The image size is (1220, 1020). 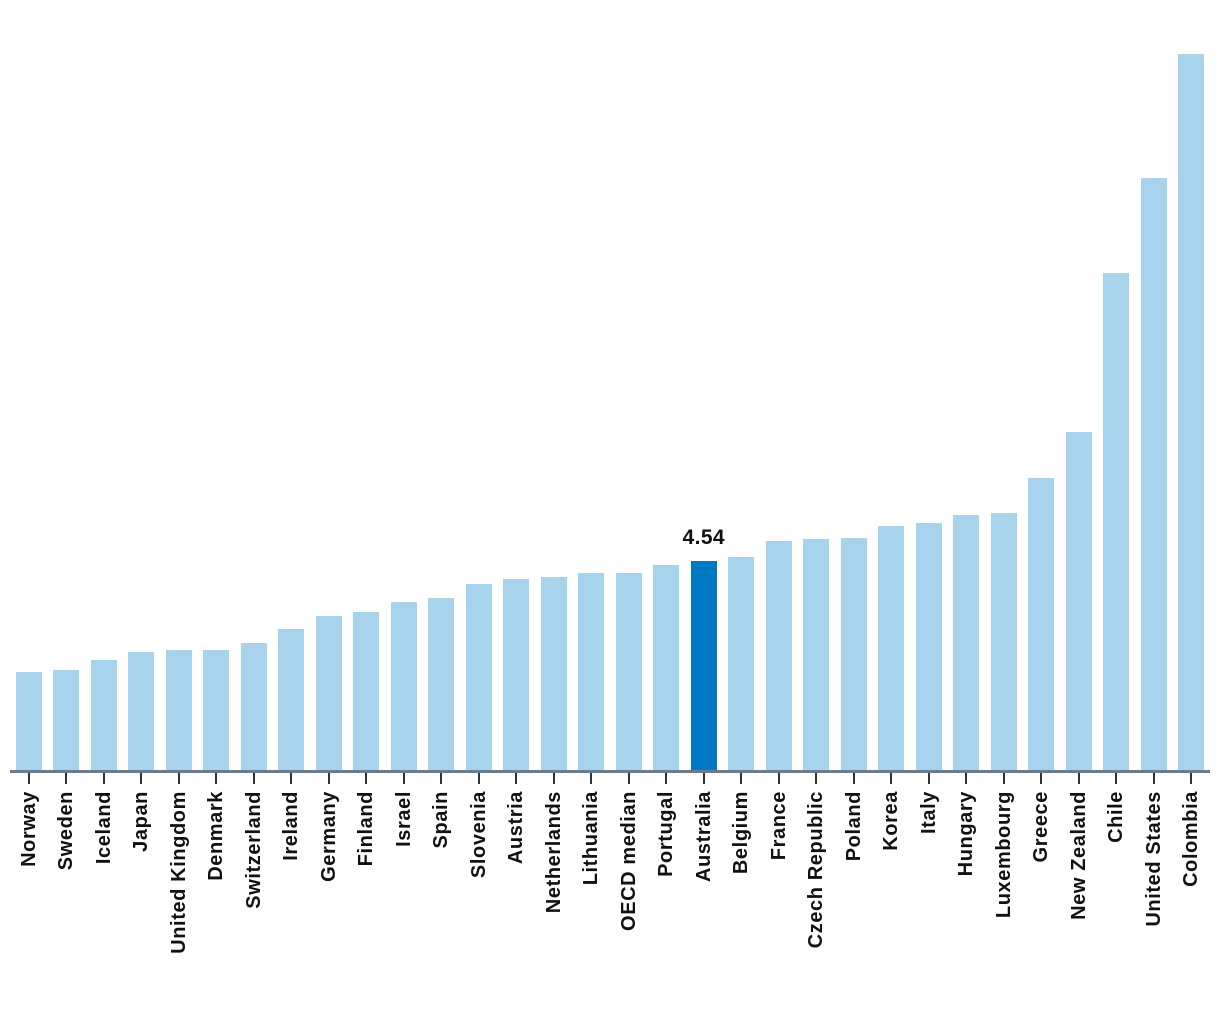 I want to click on x-axis-ticks, so click(x=610, y=778).